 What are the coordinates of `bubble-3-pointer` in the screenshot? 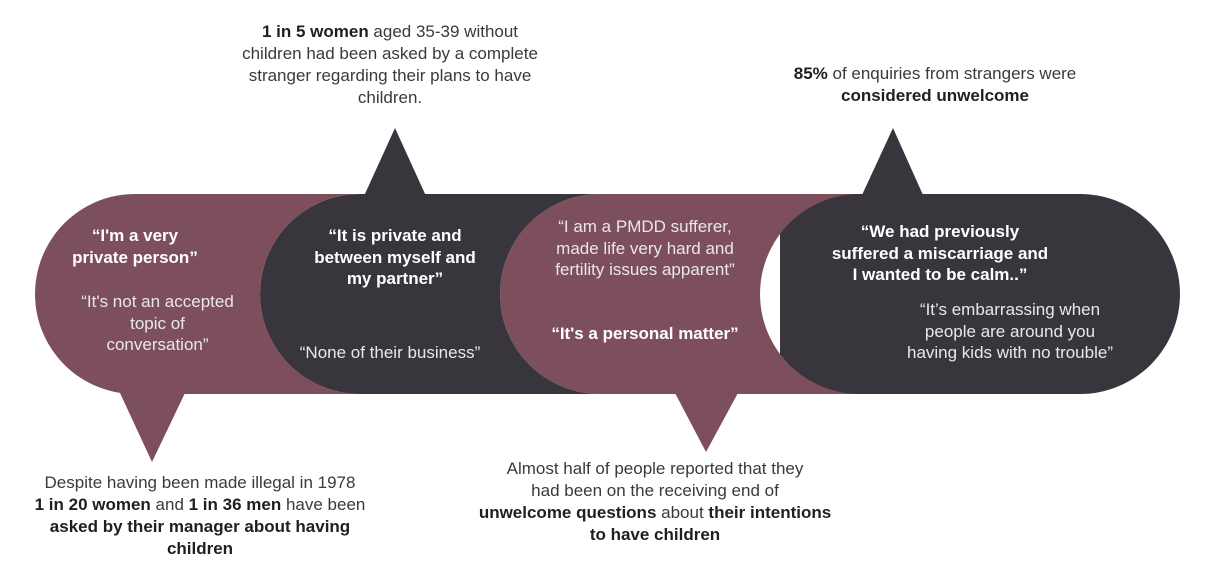 It's located at (706, 422).